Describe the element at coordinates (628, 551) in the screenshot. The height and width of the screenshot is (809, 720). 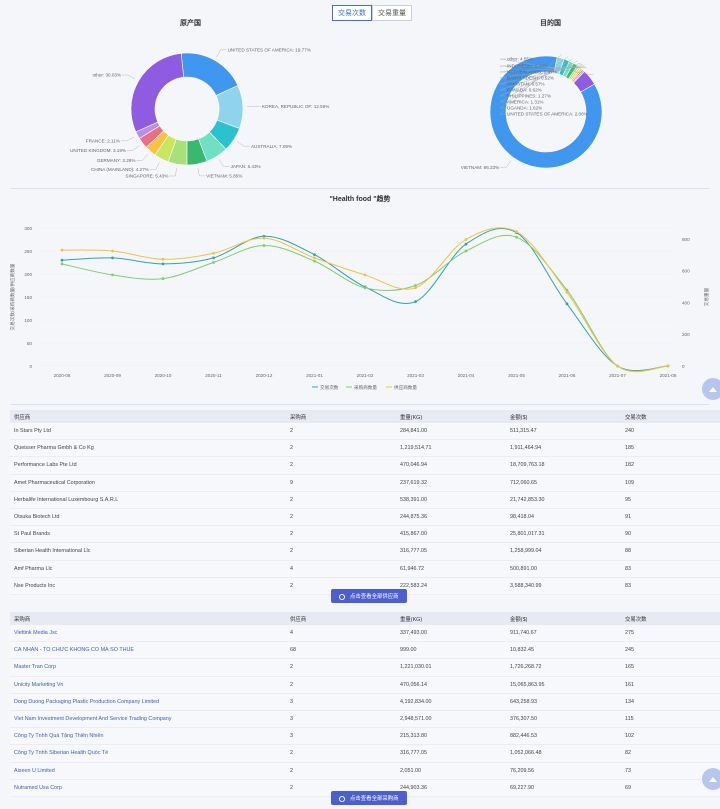
I see `count-cell: 88` at that location.